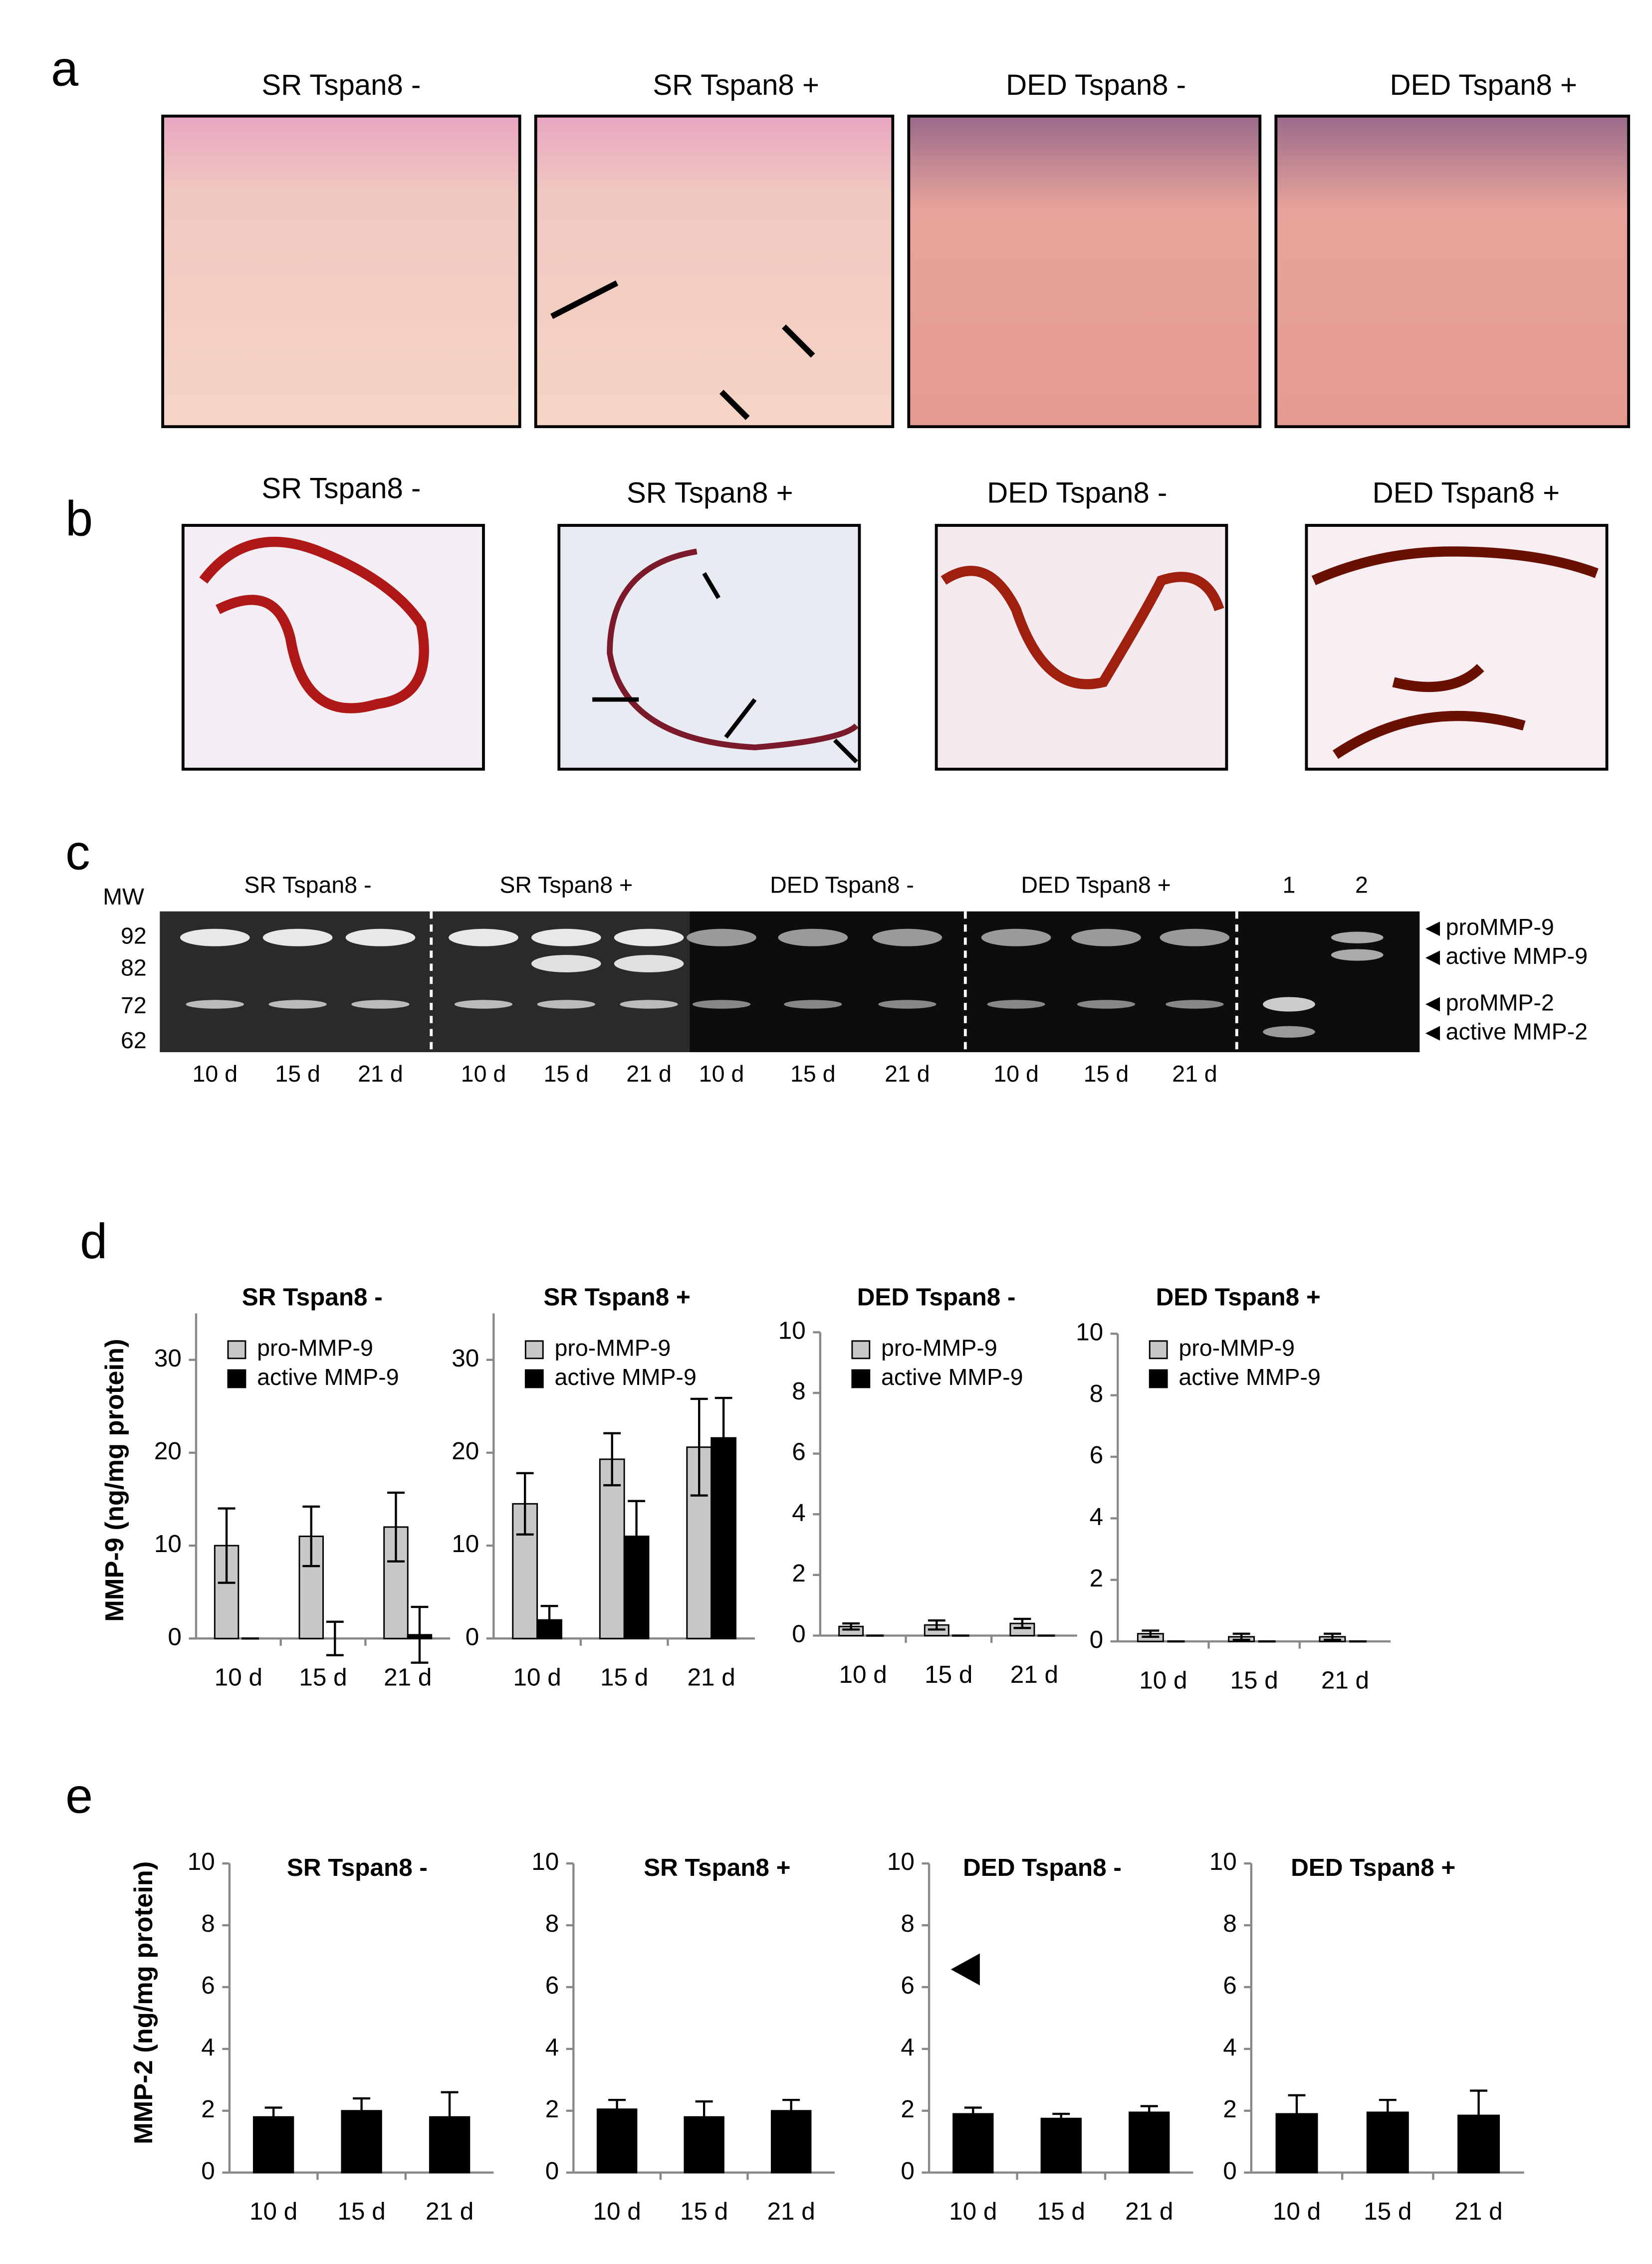 This screenshot has height=2264, width=1652. I want to click on stain-lines, so click(899, 648).